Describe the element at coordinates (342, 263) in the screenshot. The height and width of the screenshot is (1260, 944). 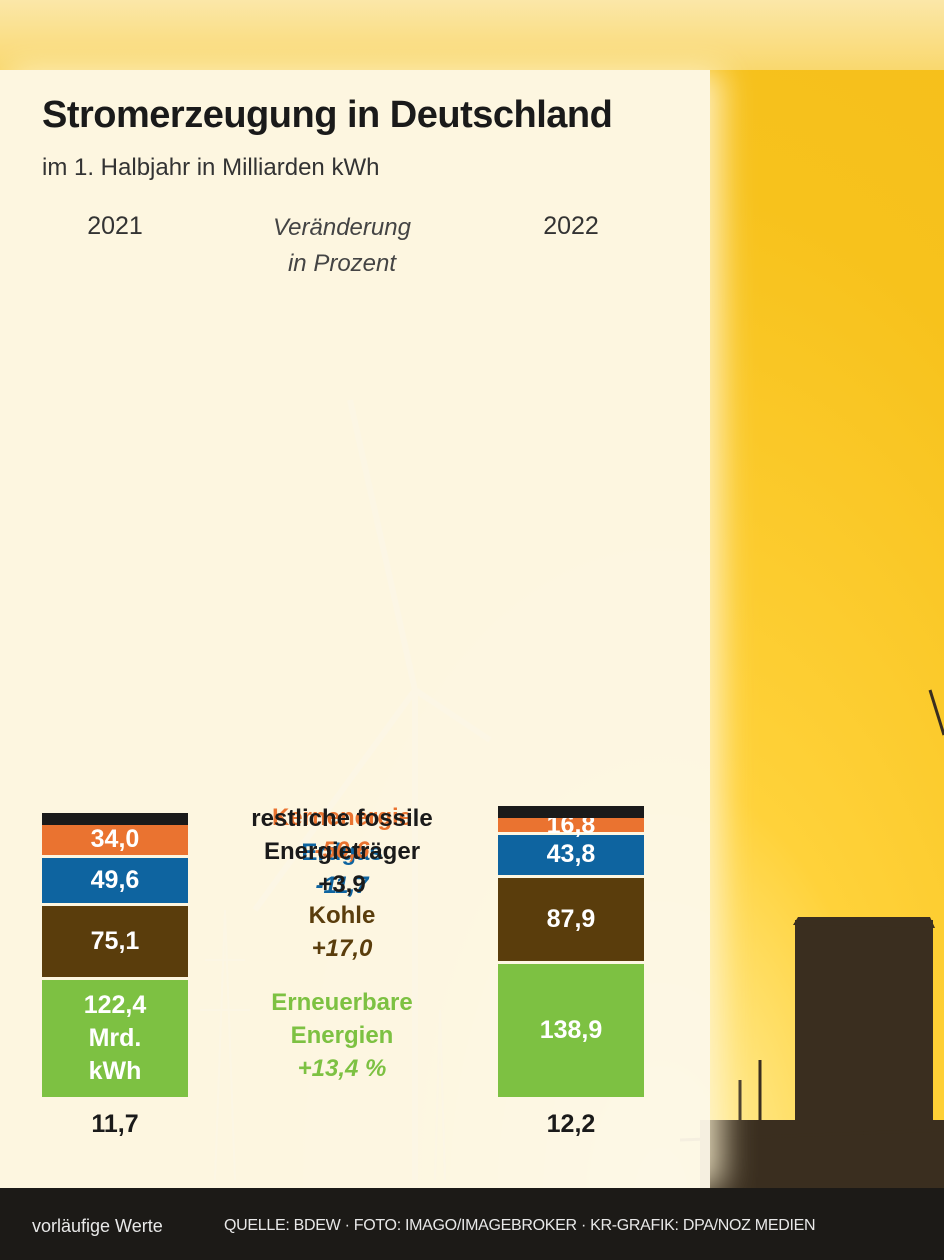
I see `change-header-line-2: in Prozent` at that location.